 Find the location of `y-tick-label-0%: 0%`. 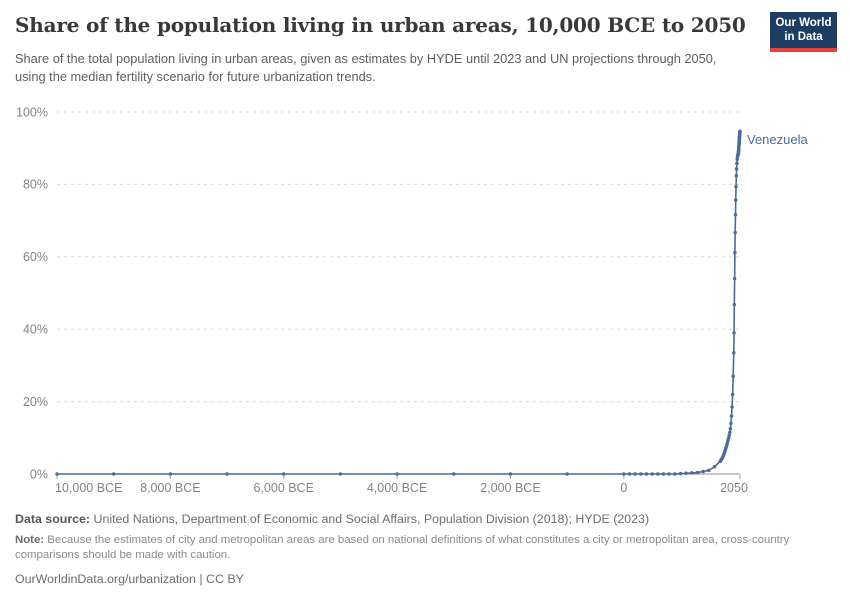

y-tick-label-0%: 0% is located at coordinates (39, 474).